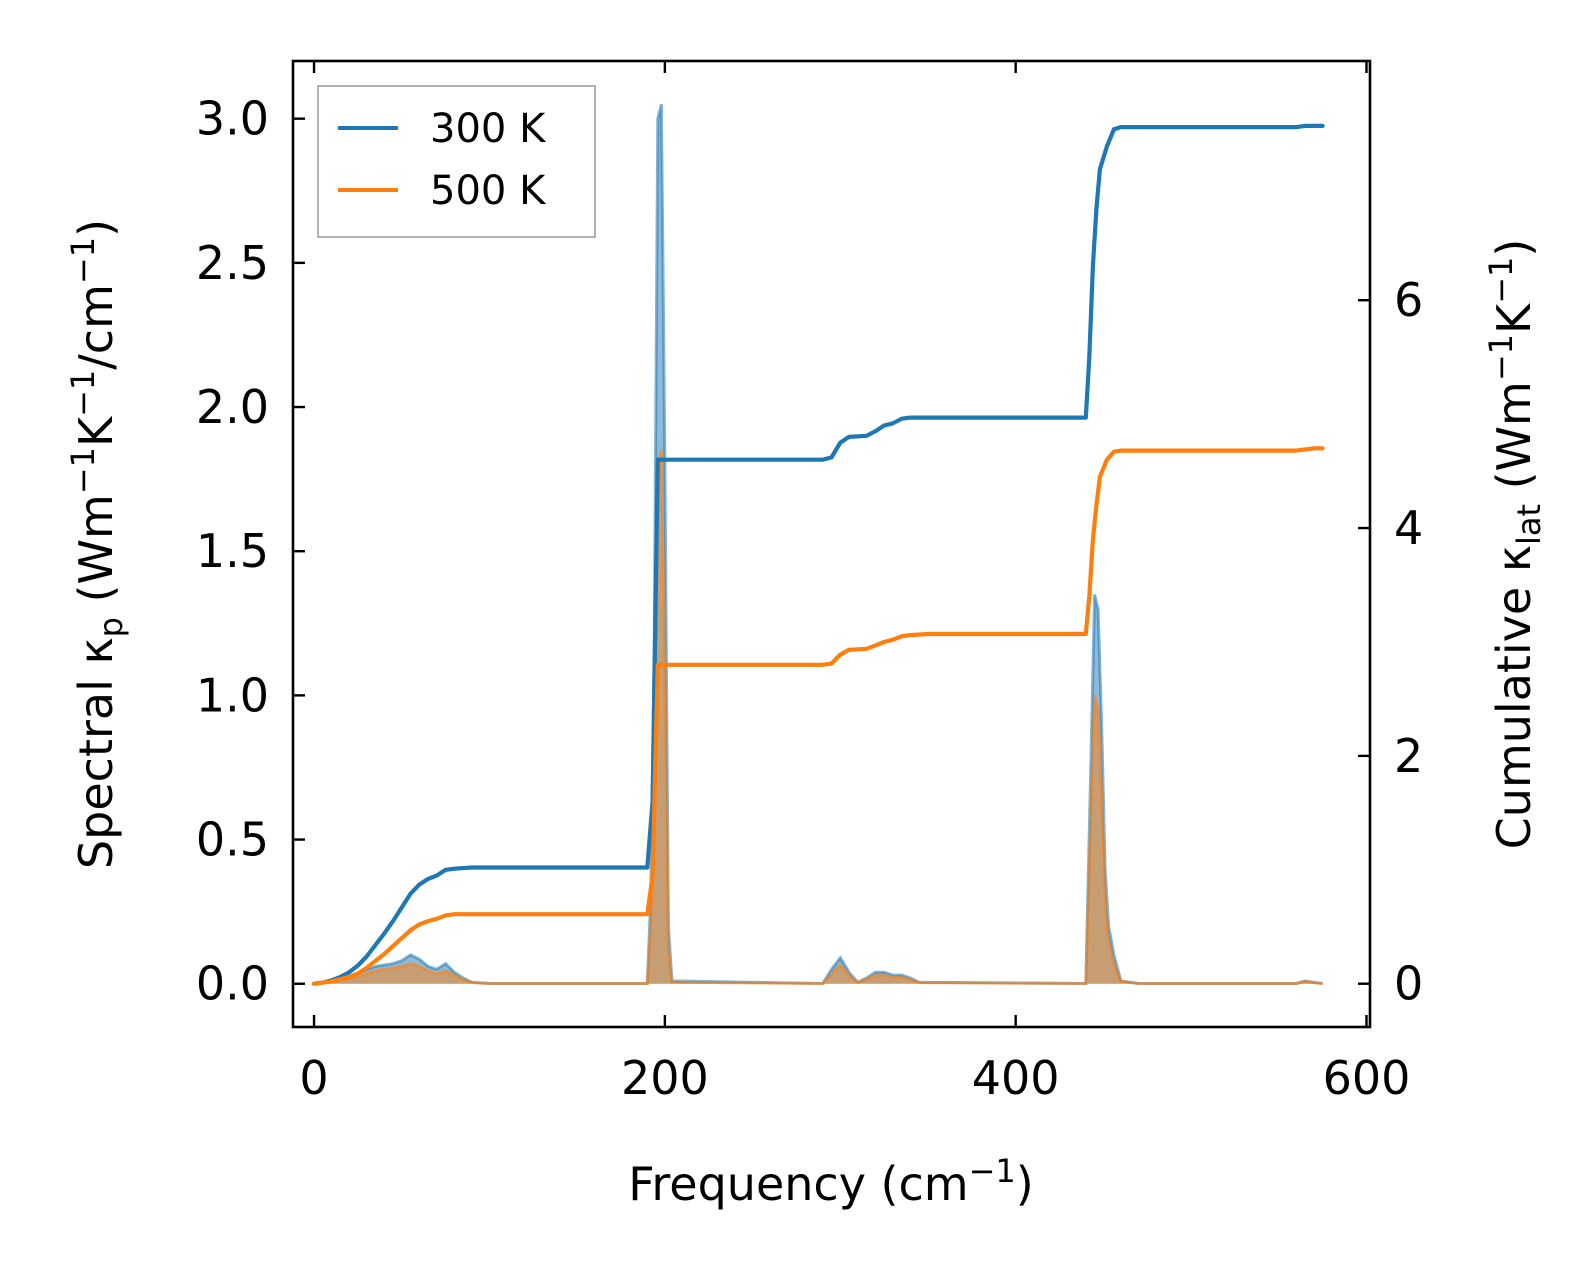 This screenshot has height=1264, width=1586. I want to click on y-left-tick-label: 1.5, so click(232, 551).